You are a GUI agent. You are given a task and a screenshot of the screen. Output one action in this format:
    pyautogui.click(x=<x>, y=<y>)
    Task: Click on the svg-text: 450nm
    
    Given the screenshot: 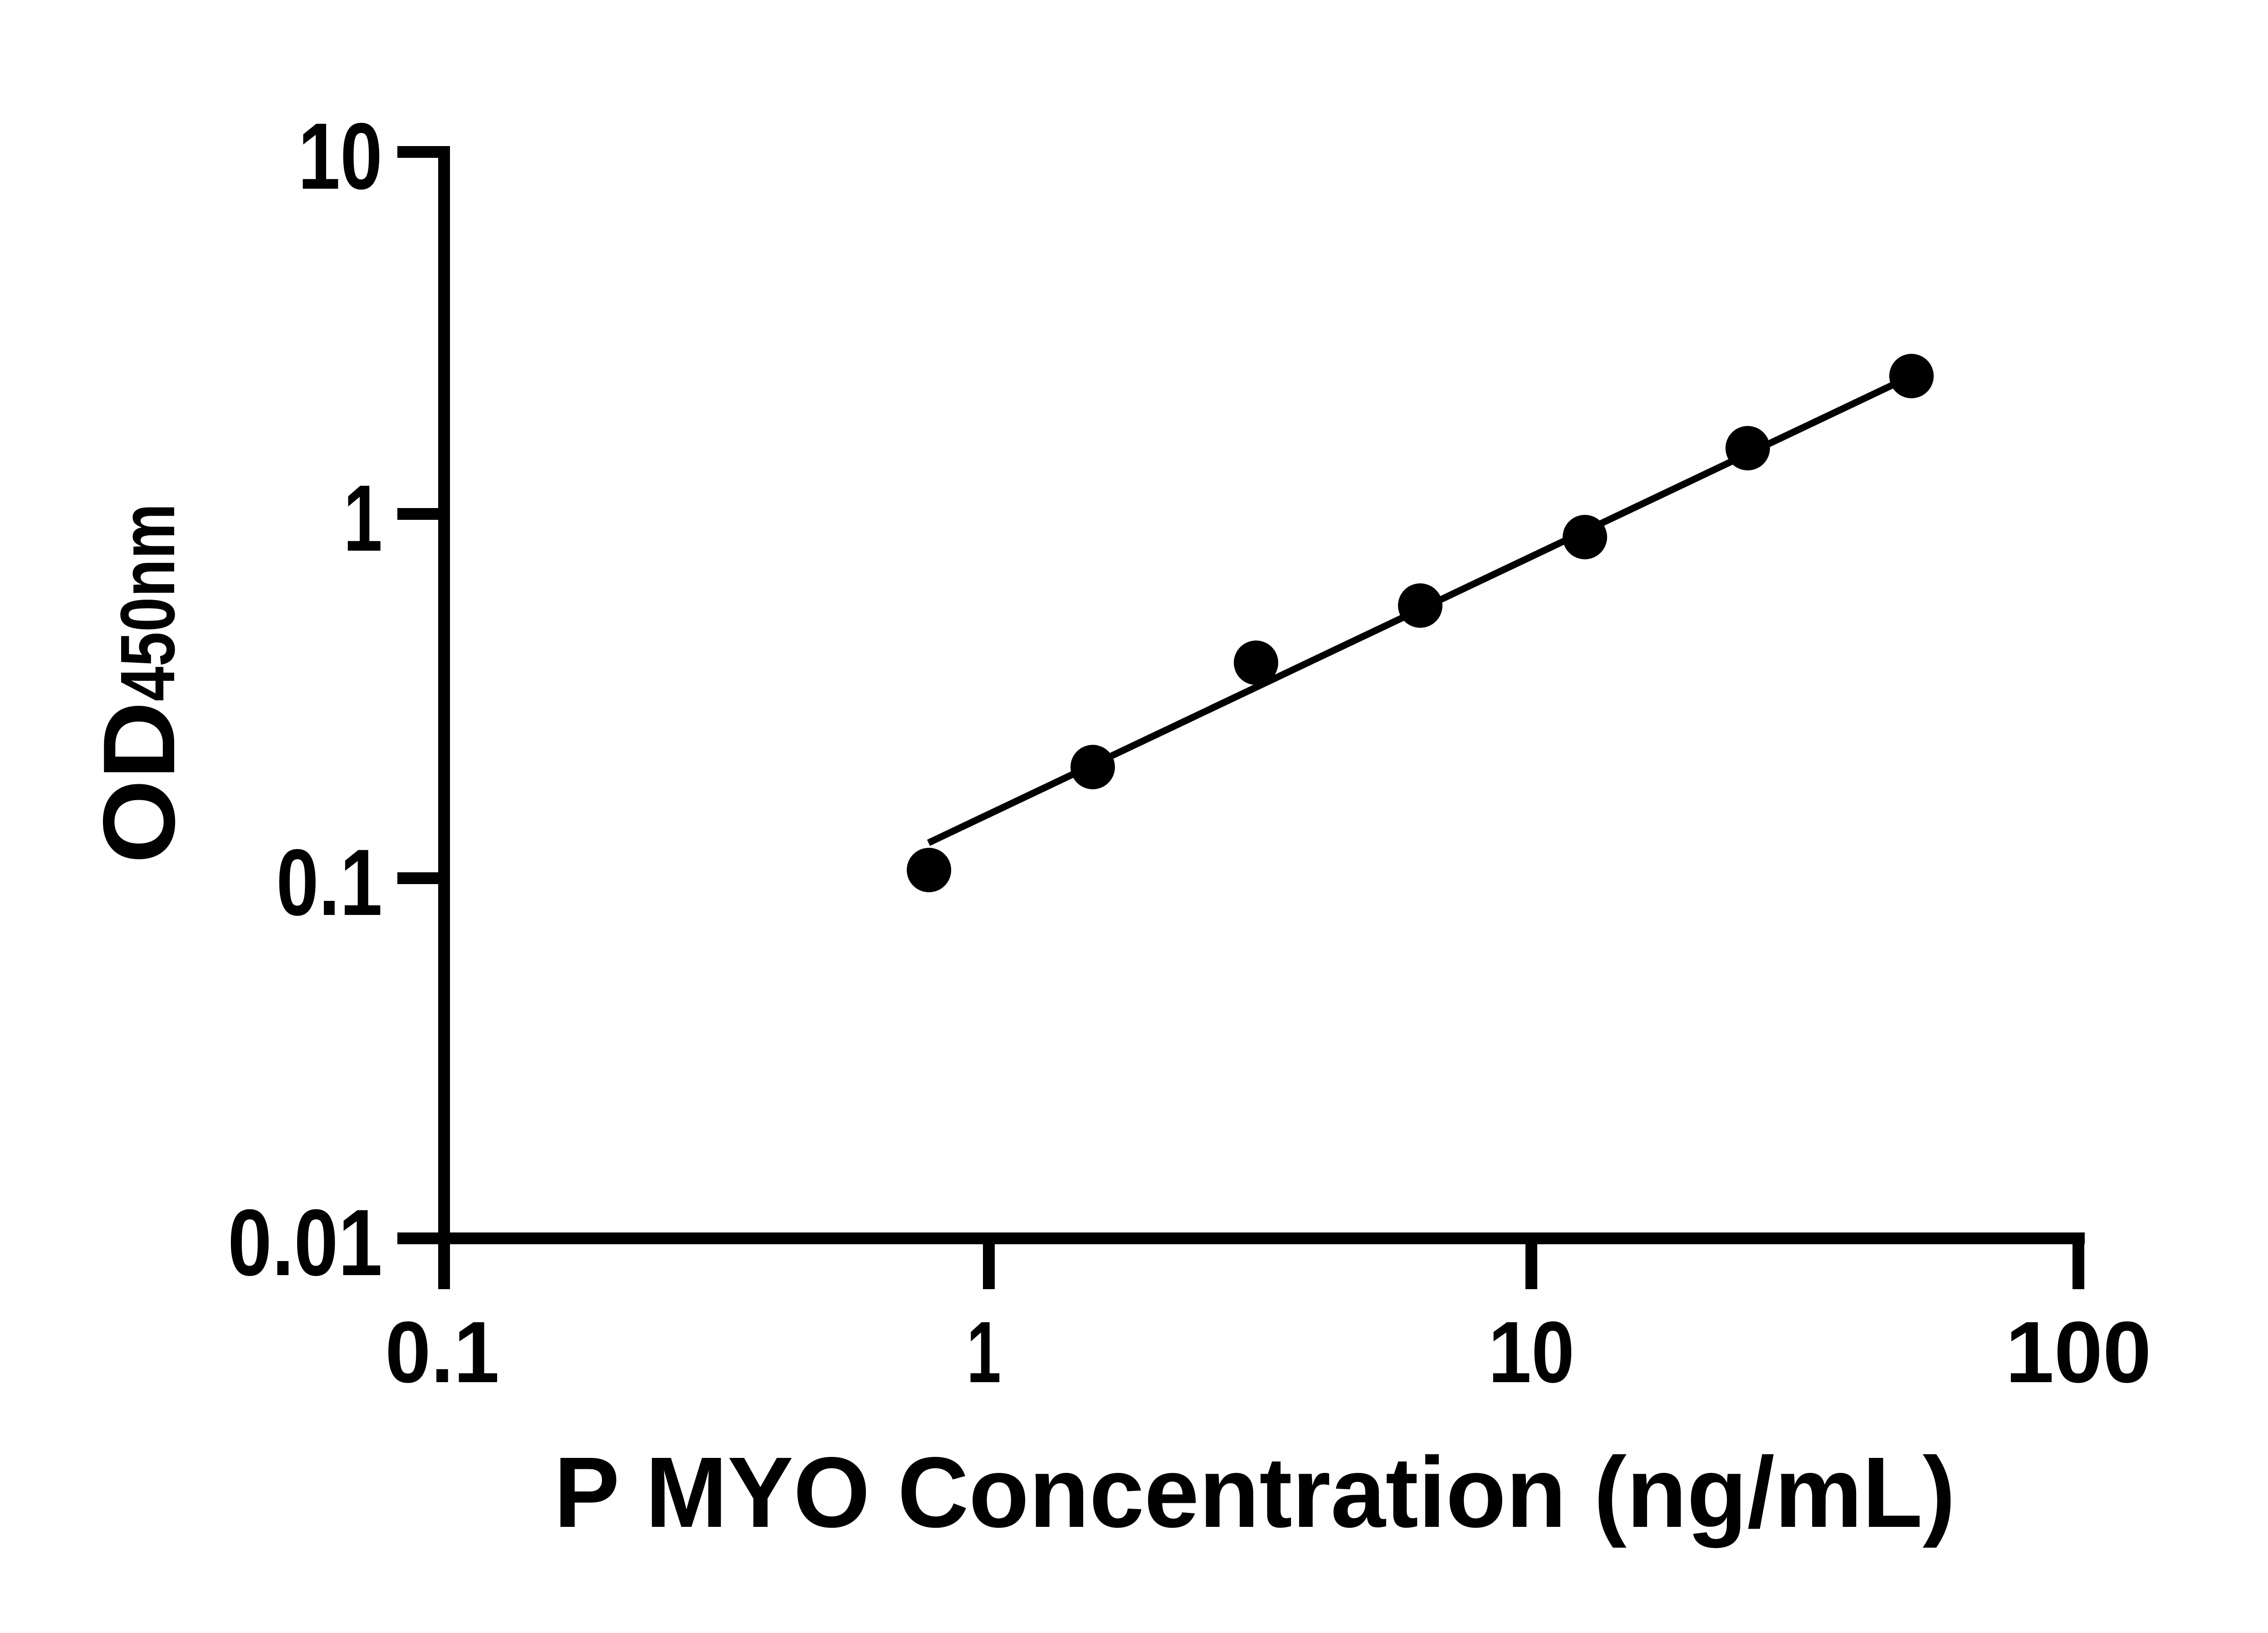 What is the action you would take?
    pyautogui.click(x=148, y=602)
    